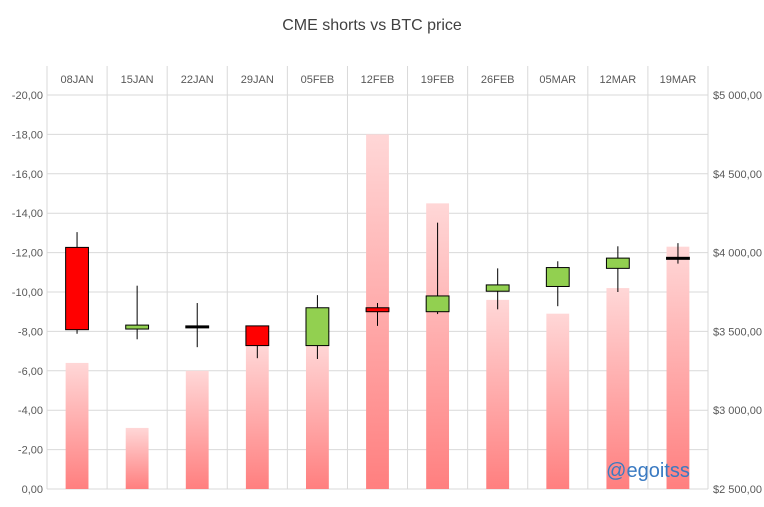 This screenshot has width=764, height=507. Describe the element at coordinates (737, 175) in the screenshot. I see `right-tick-label: $4 500,00` at that location.